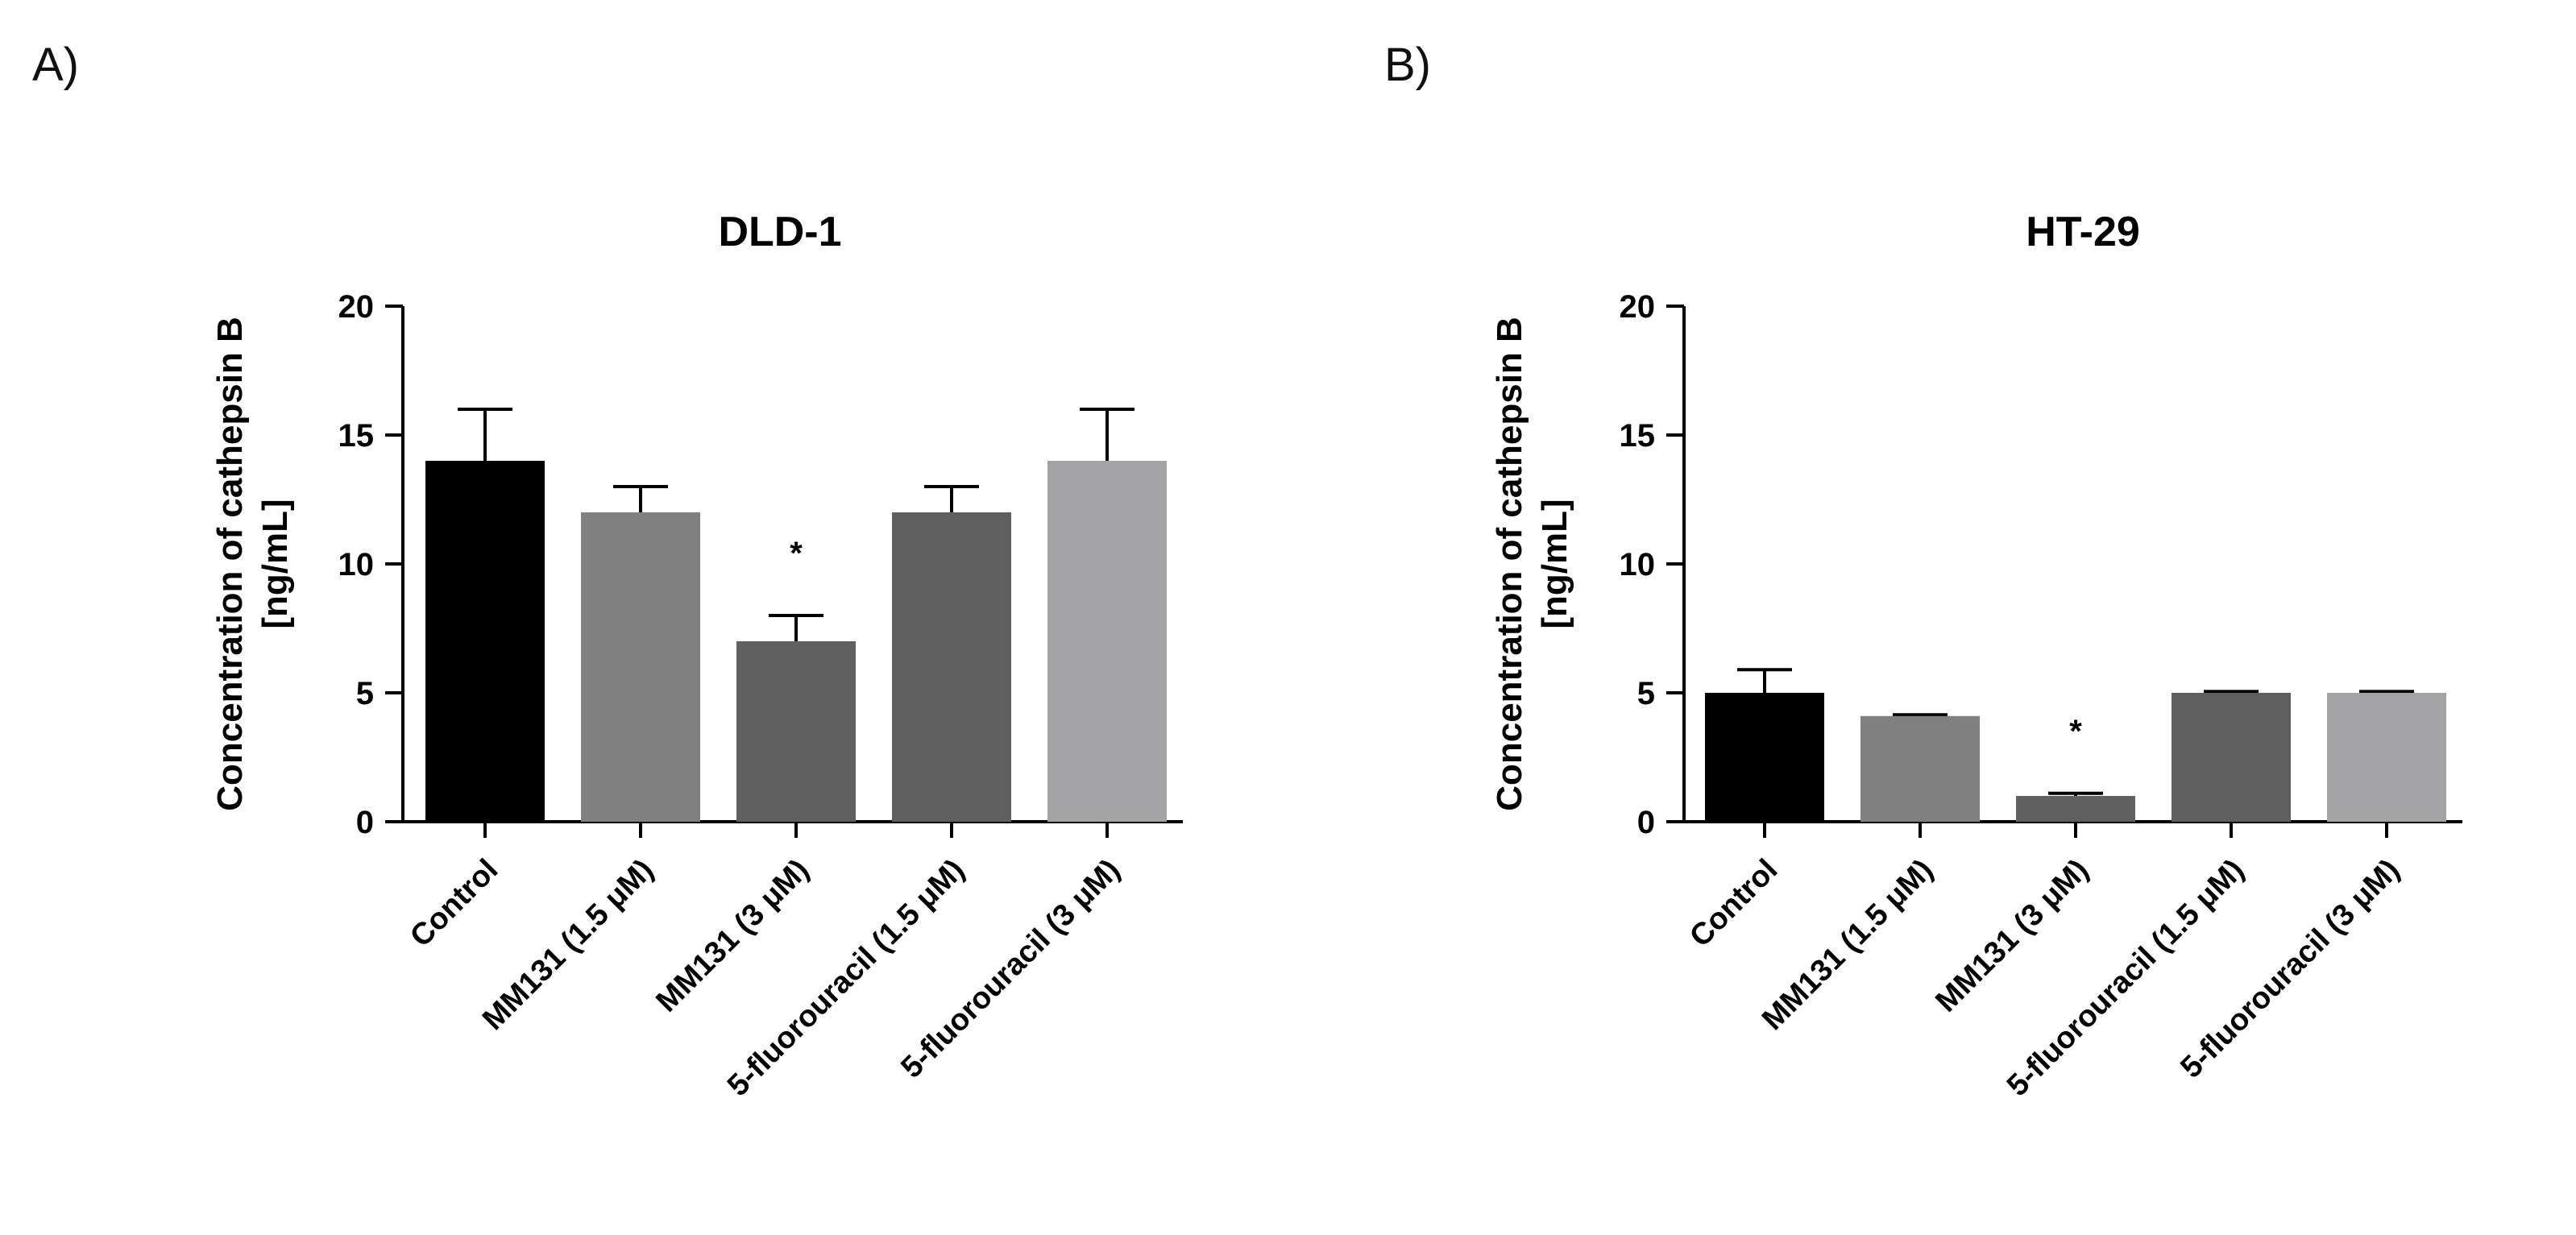  What do you see at coordinates (56, 65) in the screenshot?
I see `panel-label: A)` at bounding box center [56, 65].